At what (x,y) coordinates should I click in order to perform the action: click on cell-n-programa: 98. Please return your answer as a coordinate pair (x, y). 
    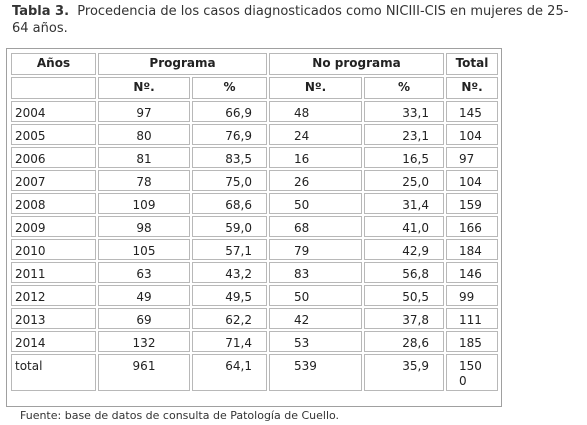
    Looking at the image, I should click on (144, 226).